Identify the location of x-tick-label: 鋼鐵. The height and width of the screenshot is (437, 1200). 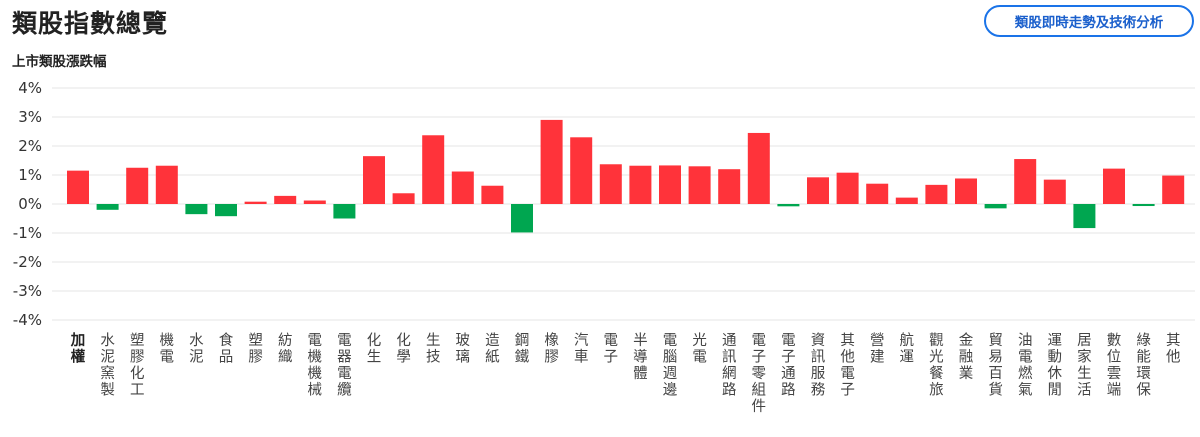
(522, 349).